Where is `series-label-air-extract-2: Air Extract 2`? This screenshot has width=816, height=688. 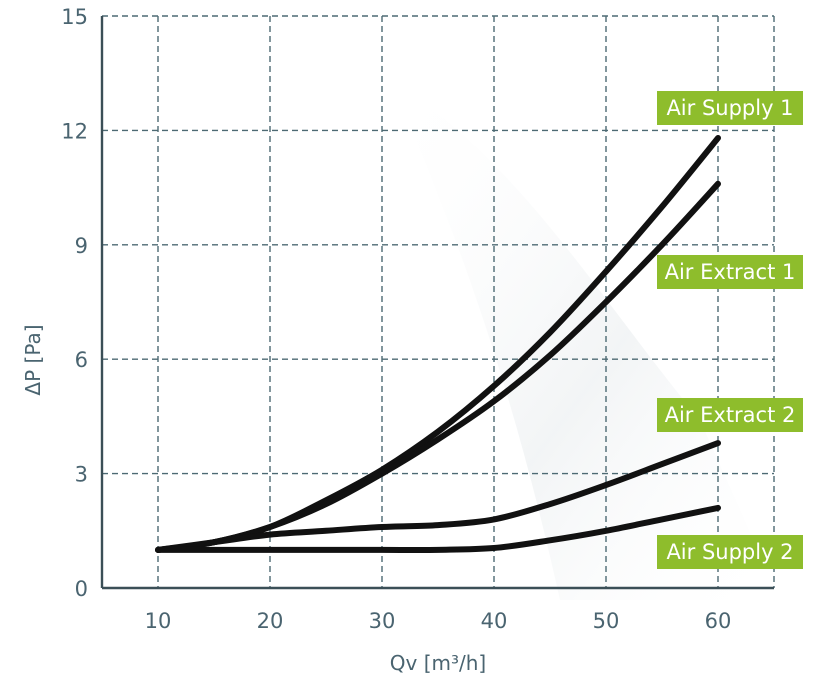
series-label-air-extract-2: Air Extract 2 is located at coordinates (730, 415).